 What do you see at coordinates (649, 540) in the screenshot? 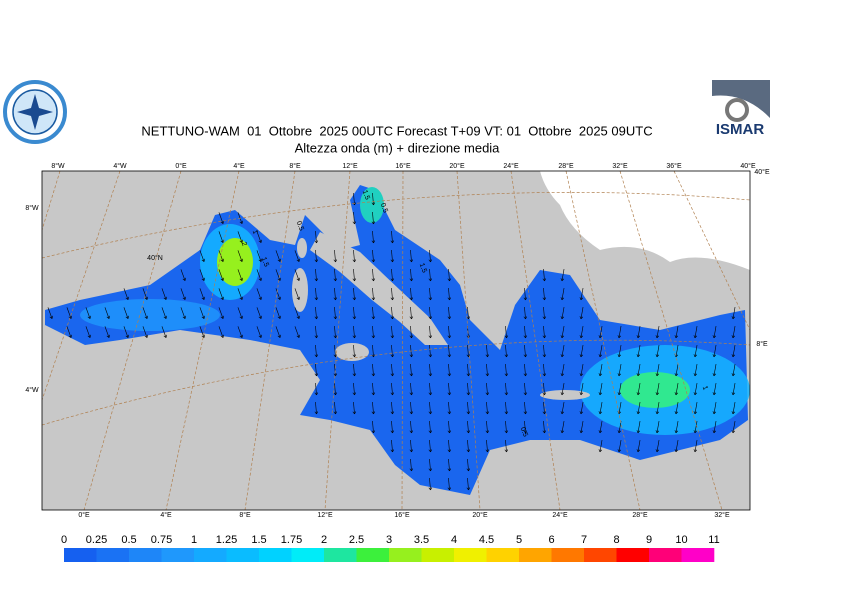
I see `legend-tick-label: 9` at bounding box center [649, 540].